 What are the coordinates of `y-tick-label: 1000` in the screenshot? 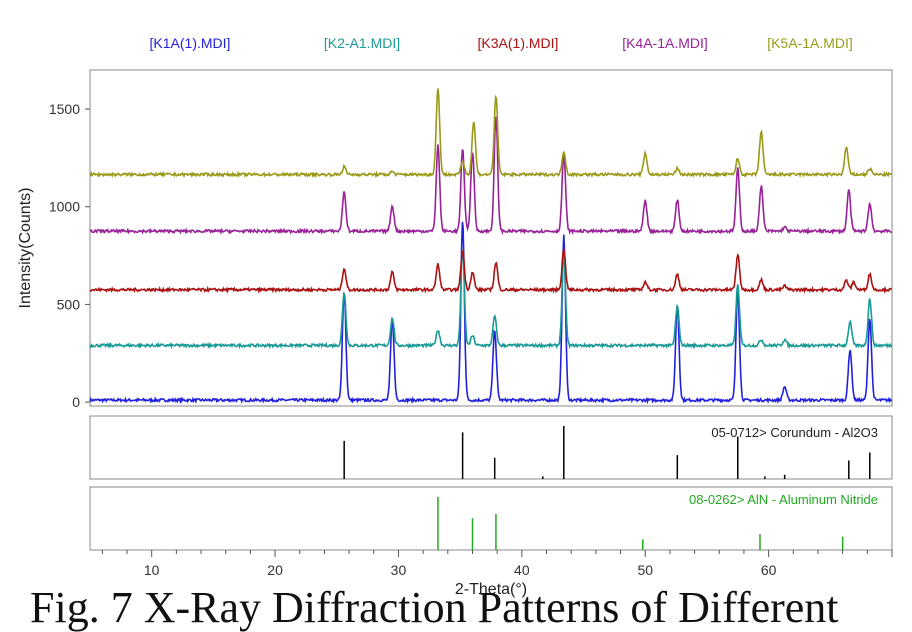 It's located at (64, 207).